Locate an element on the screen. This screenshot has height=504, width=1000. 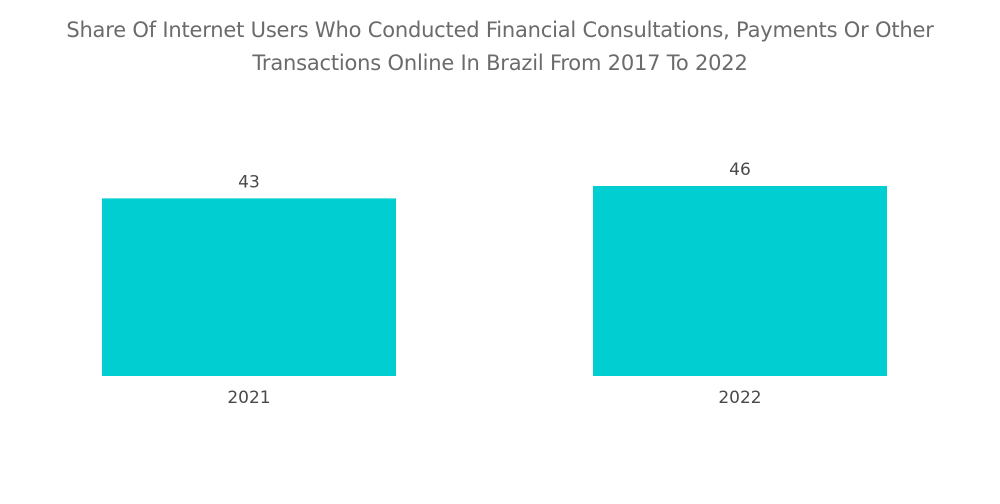
x-tick-label-2022: 2022 is located at coordinates (739, 398).